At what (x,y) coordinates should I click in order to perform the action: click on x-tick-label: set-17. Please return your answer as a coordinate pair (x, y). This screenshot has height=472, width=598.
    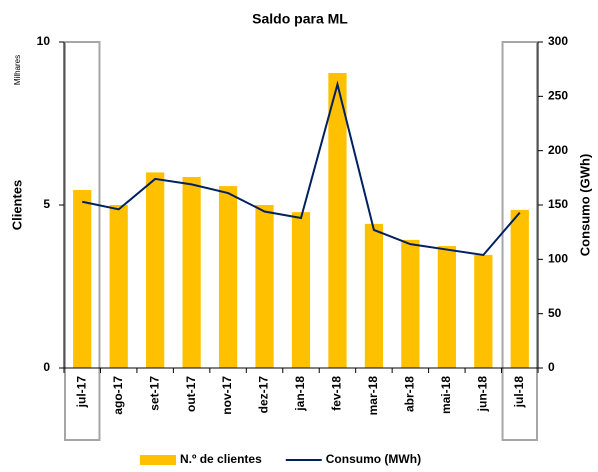
    Looking at the image, I should click on (154, 393).